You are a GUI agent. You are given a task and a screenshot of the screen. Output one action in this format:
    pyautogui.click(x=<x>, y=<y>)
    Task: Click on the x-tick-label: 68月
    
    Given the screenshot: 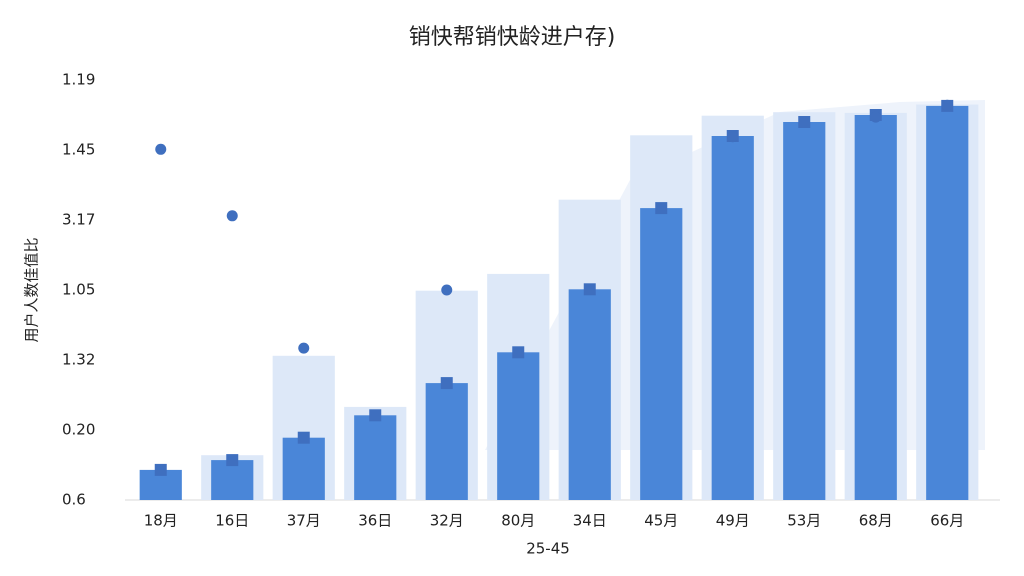 What is the action you would take?
    pyautogui.click(x=876, y=521)
    